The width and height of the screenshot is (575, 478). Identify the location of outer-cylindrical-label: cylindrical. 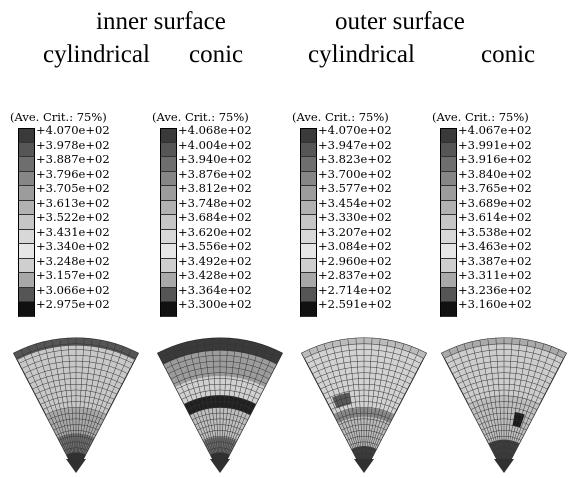
(361, 54).